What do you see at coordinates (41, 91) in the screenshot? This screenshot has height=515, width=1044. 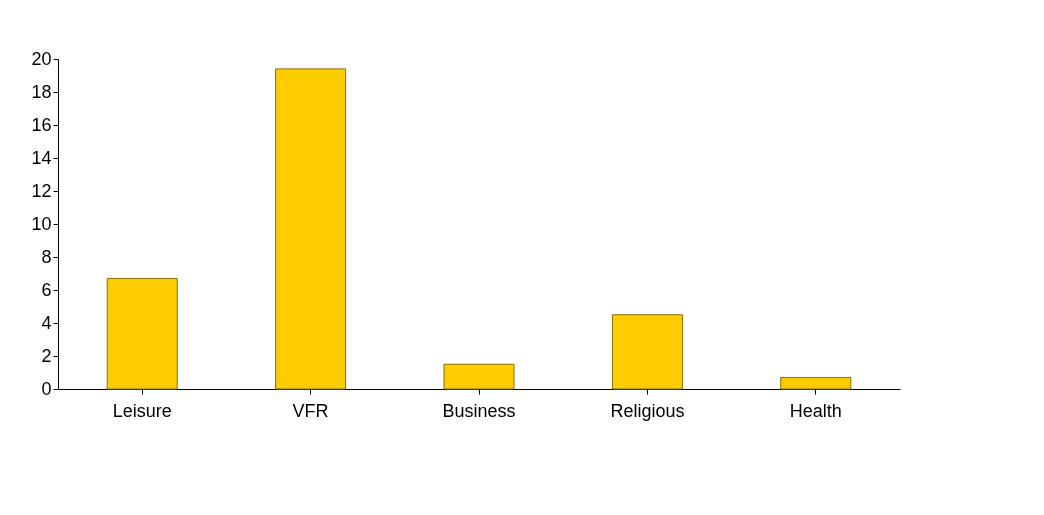 I see `y-tick-label: 18` at bounding box center [41, 91].